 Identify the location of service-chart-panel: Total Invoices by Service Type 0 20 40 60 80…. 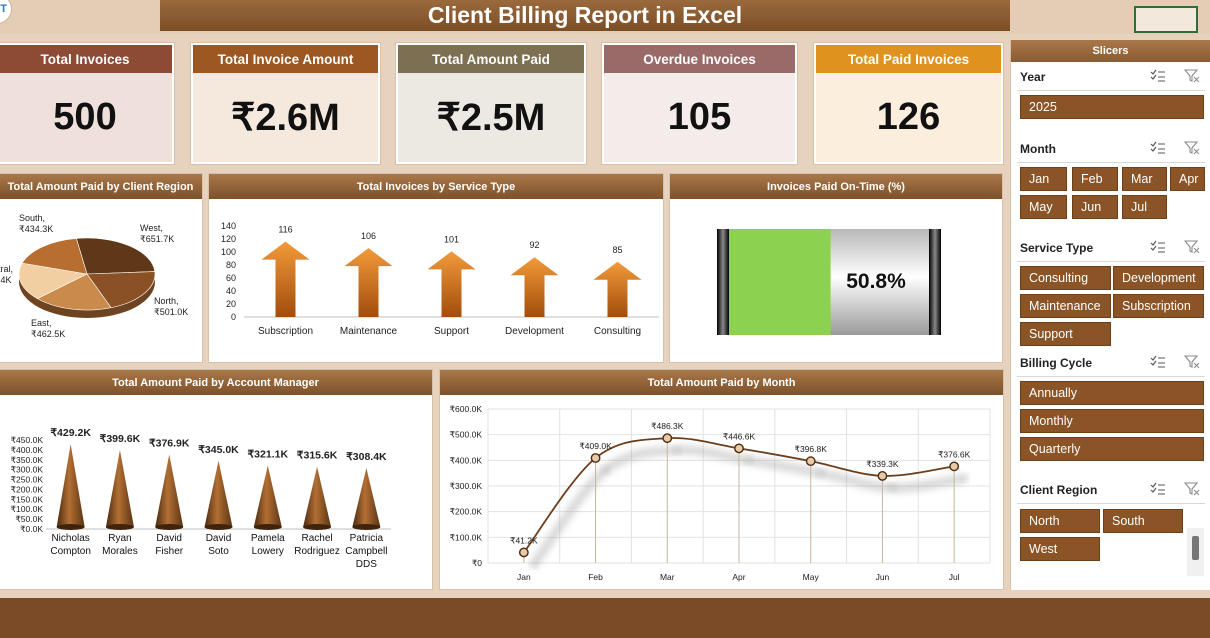
(436, 268).